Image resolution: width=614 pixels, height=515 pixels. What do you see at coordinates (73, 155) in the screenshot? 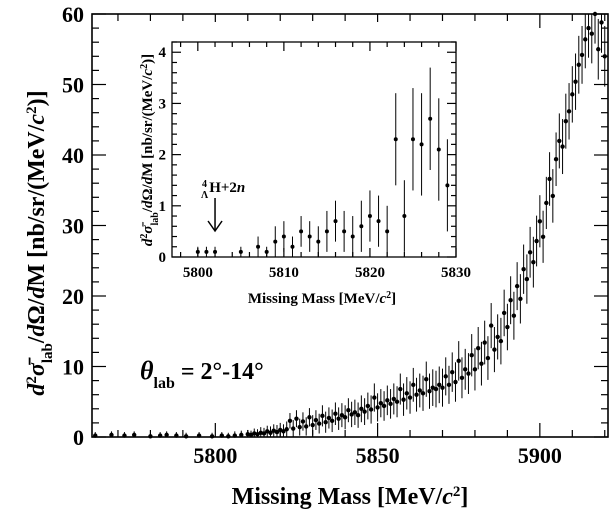
I see `y-tick-label: 40` at bounding box center [73, 155].